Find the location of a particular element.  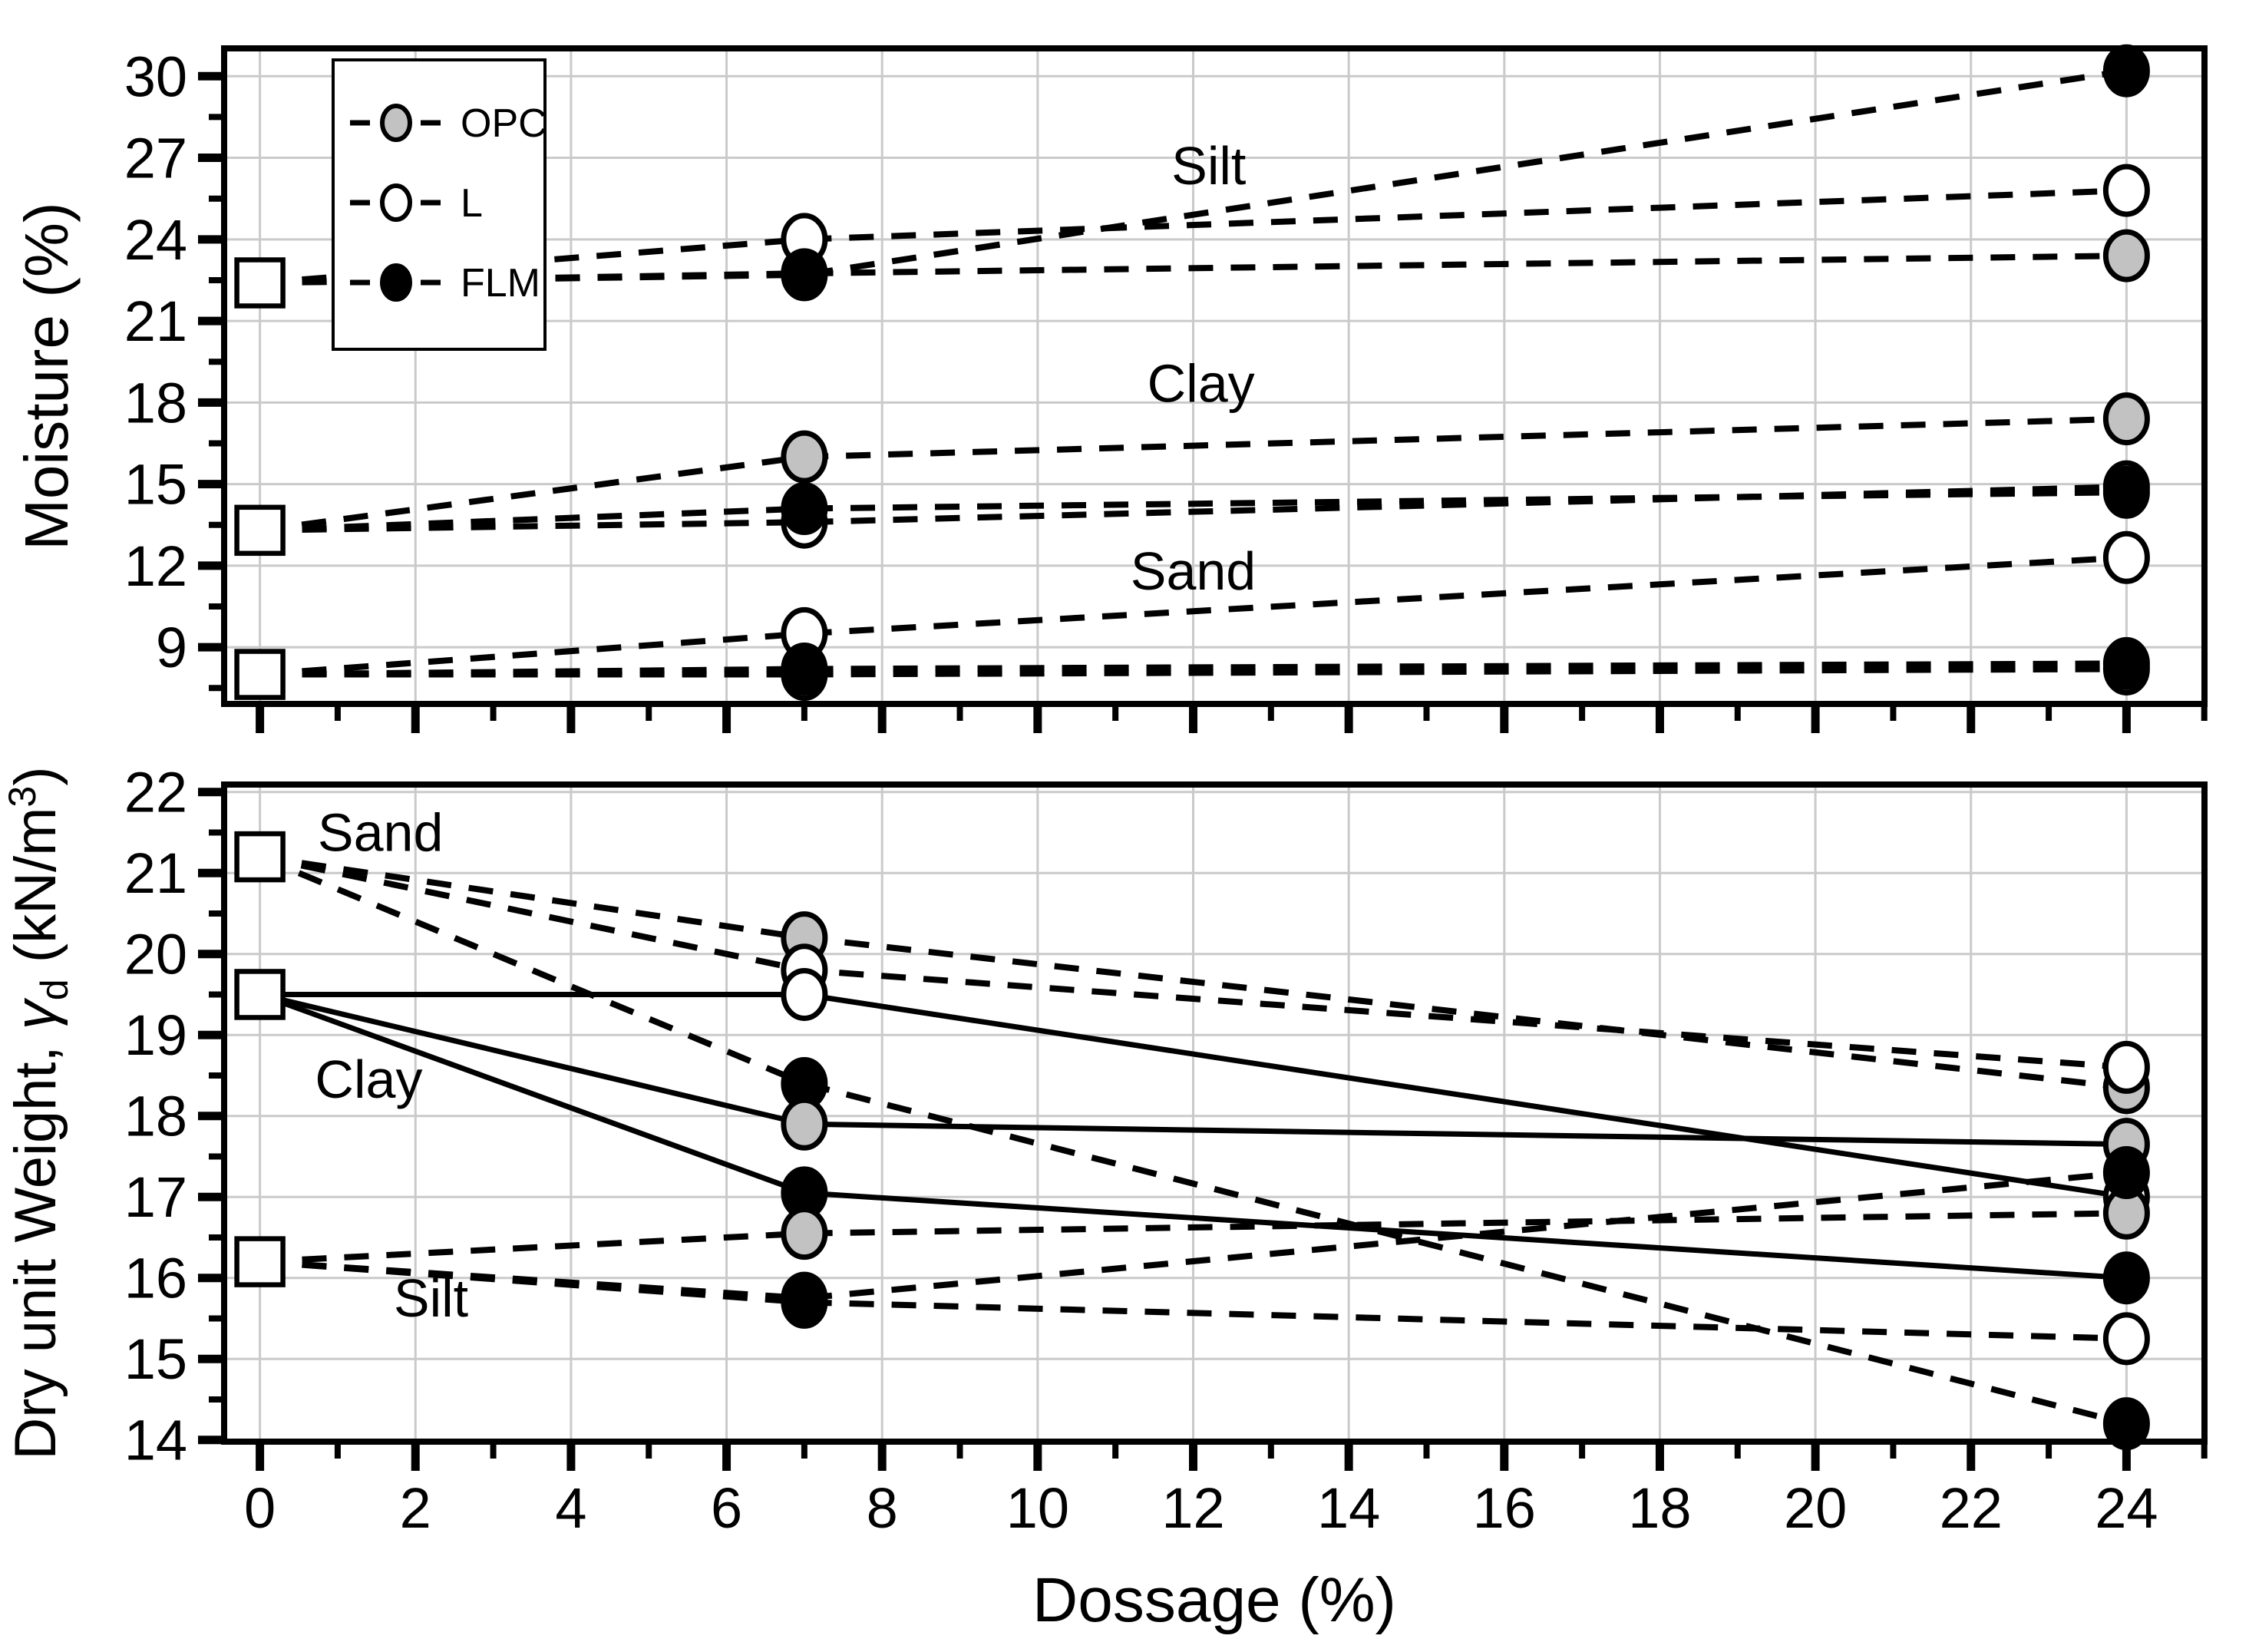

y-tick-label: 17 is located at coordinates (155, 1197).